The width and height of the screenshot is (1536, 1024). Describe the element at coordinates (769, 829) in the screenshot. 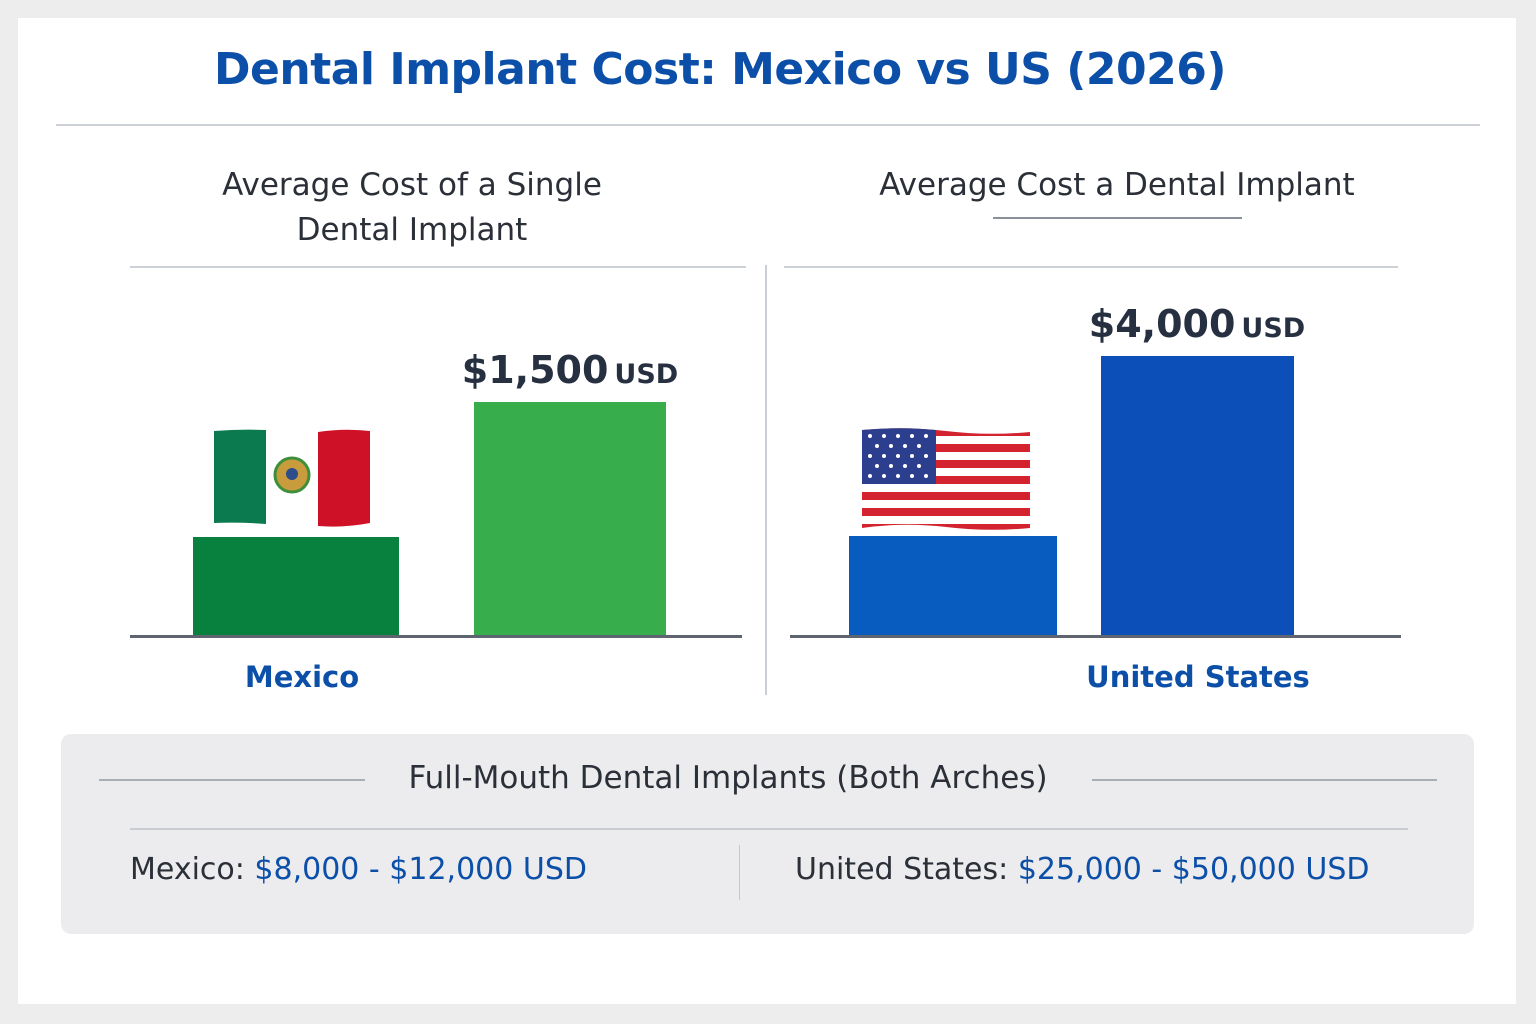

I see `full-mouth-divider` at that location.